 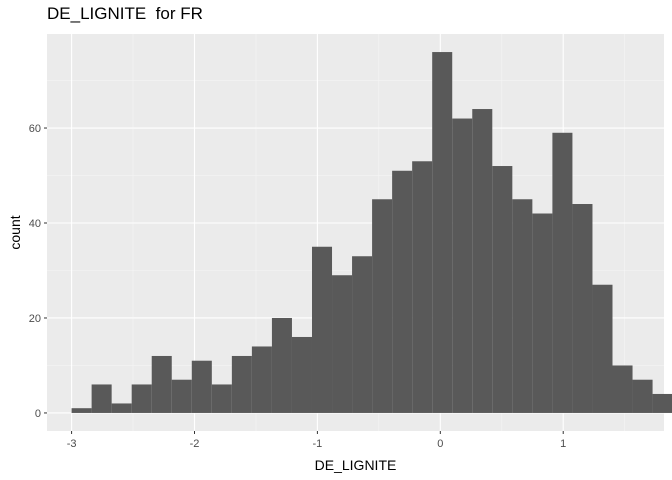 I want to click on x-axis-title: DE_LIGNITE, so click(x=356, y=465).